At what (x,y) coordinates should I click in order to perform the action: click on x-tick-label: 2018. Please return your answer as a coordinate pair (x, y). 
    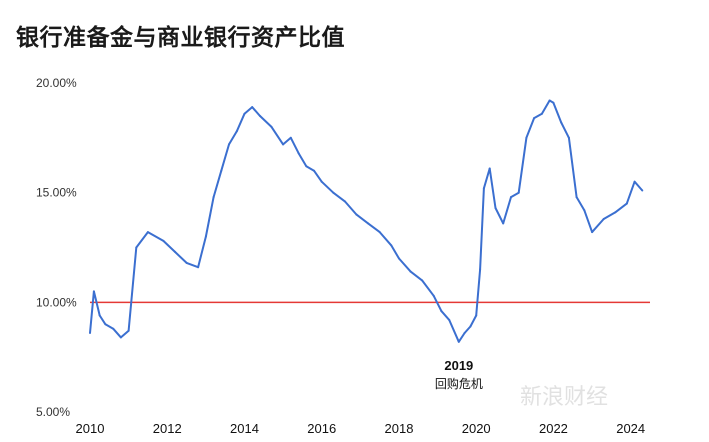
    Looking at the image, I should click on (399, 428).